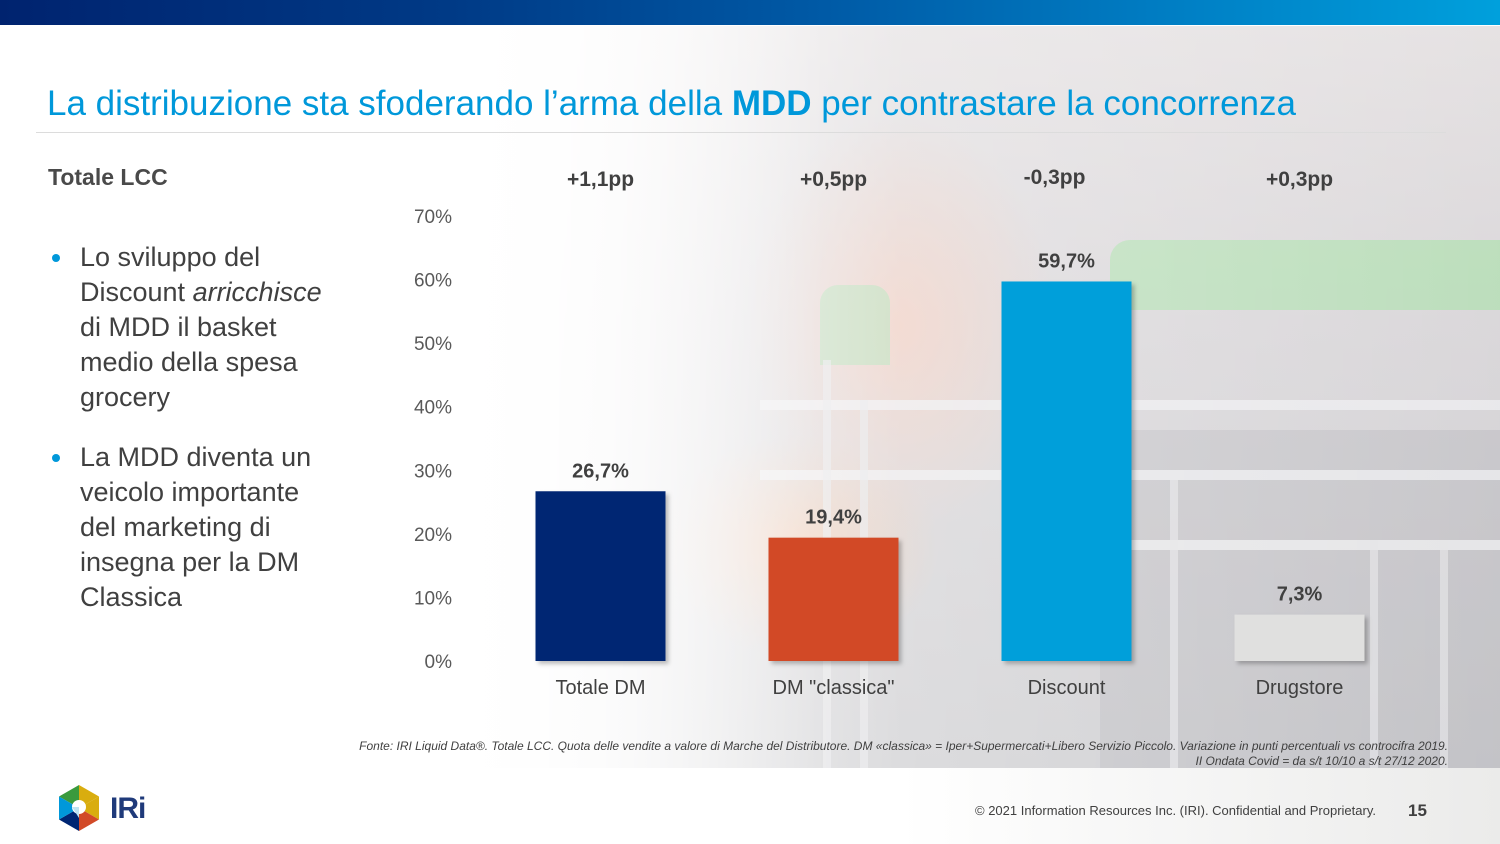 The image size is (1500, 844). Describe the element at coordinates (1417, 810) in the screenshot. I see `page-number: 15` at that location.